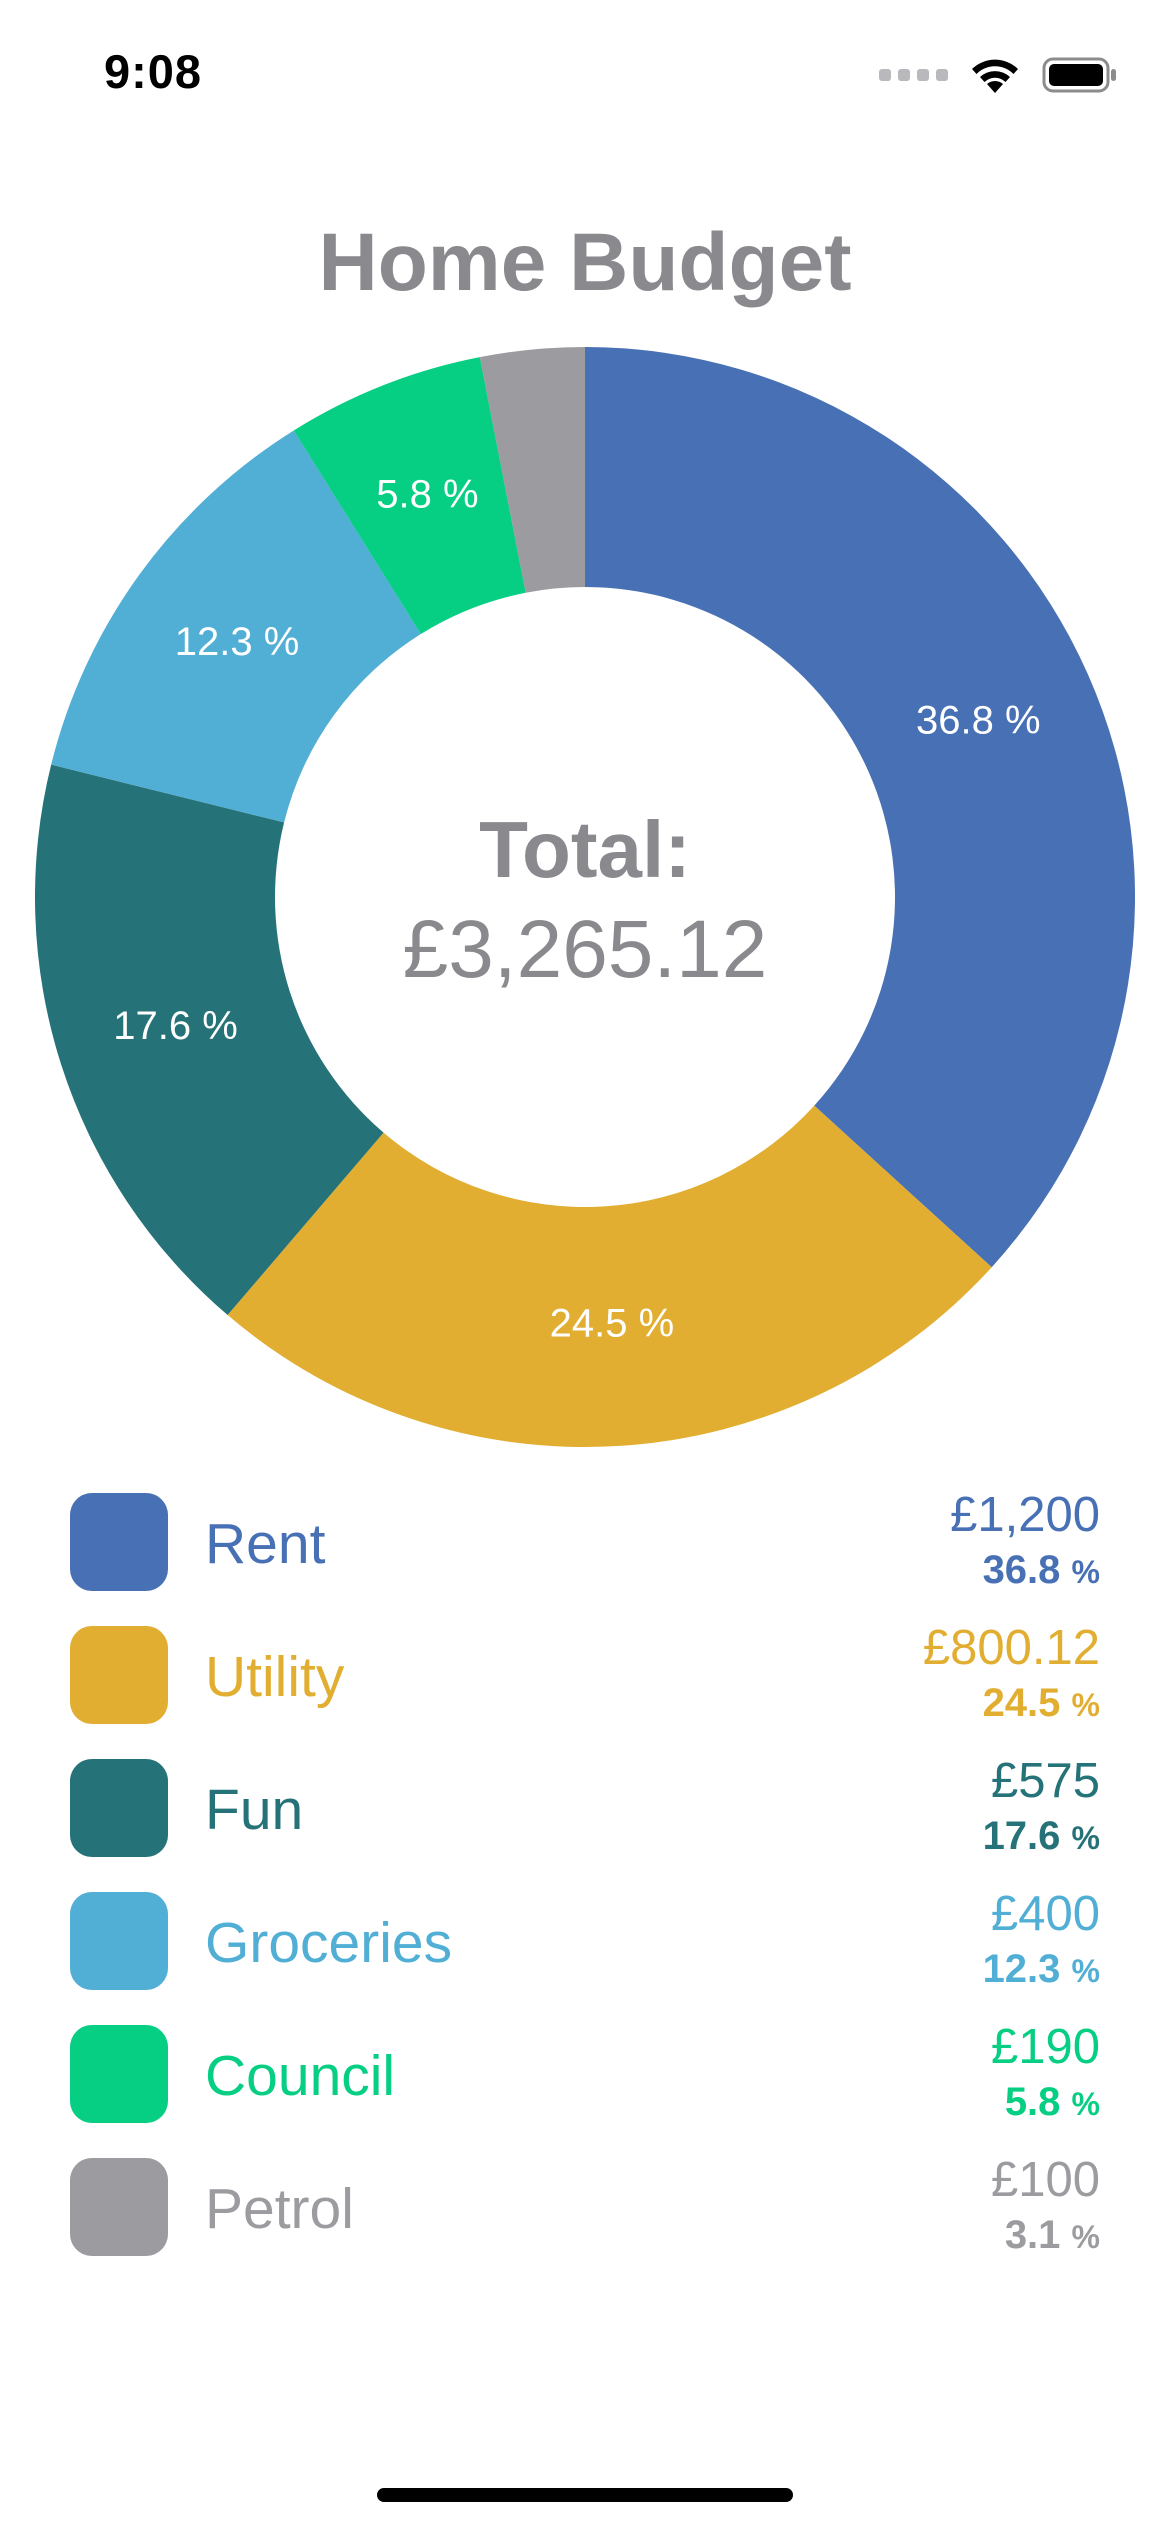  Describe the element at coordinates (585, 1690) in the screenshot. I see `legend-item-utility: Utility £800.12 24.5 %` at that location.